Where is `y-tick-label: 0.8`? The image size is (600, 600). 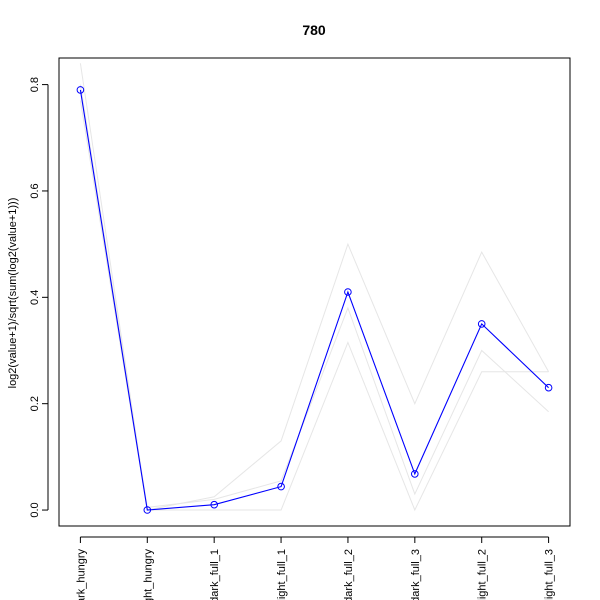 y-tick-label: 0.8 is located at coordinates (35, 84).